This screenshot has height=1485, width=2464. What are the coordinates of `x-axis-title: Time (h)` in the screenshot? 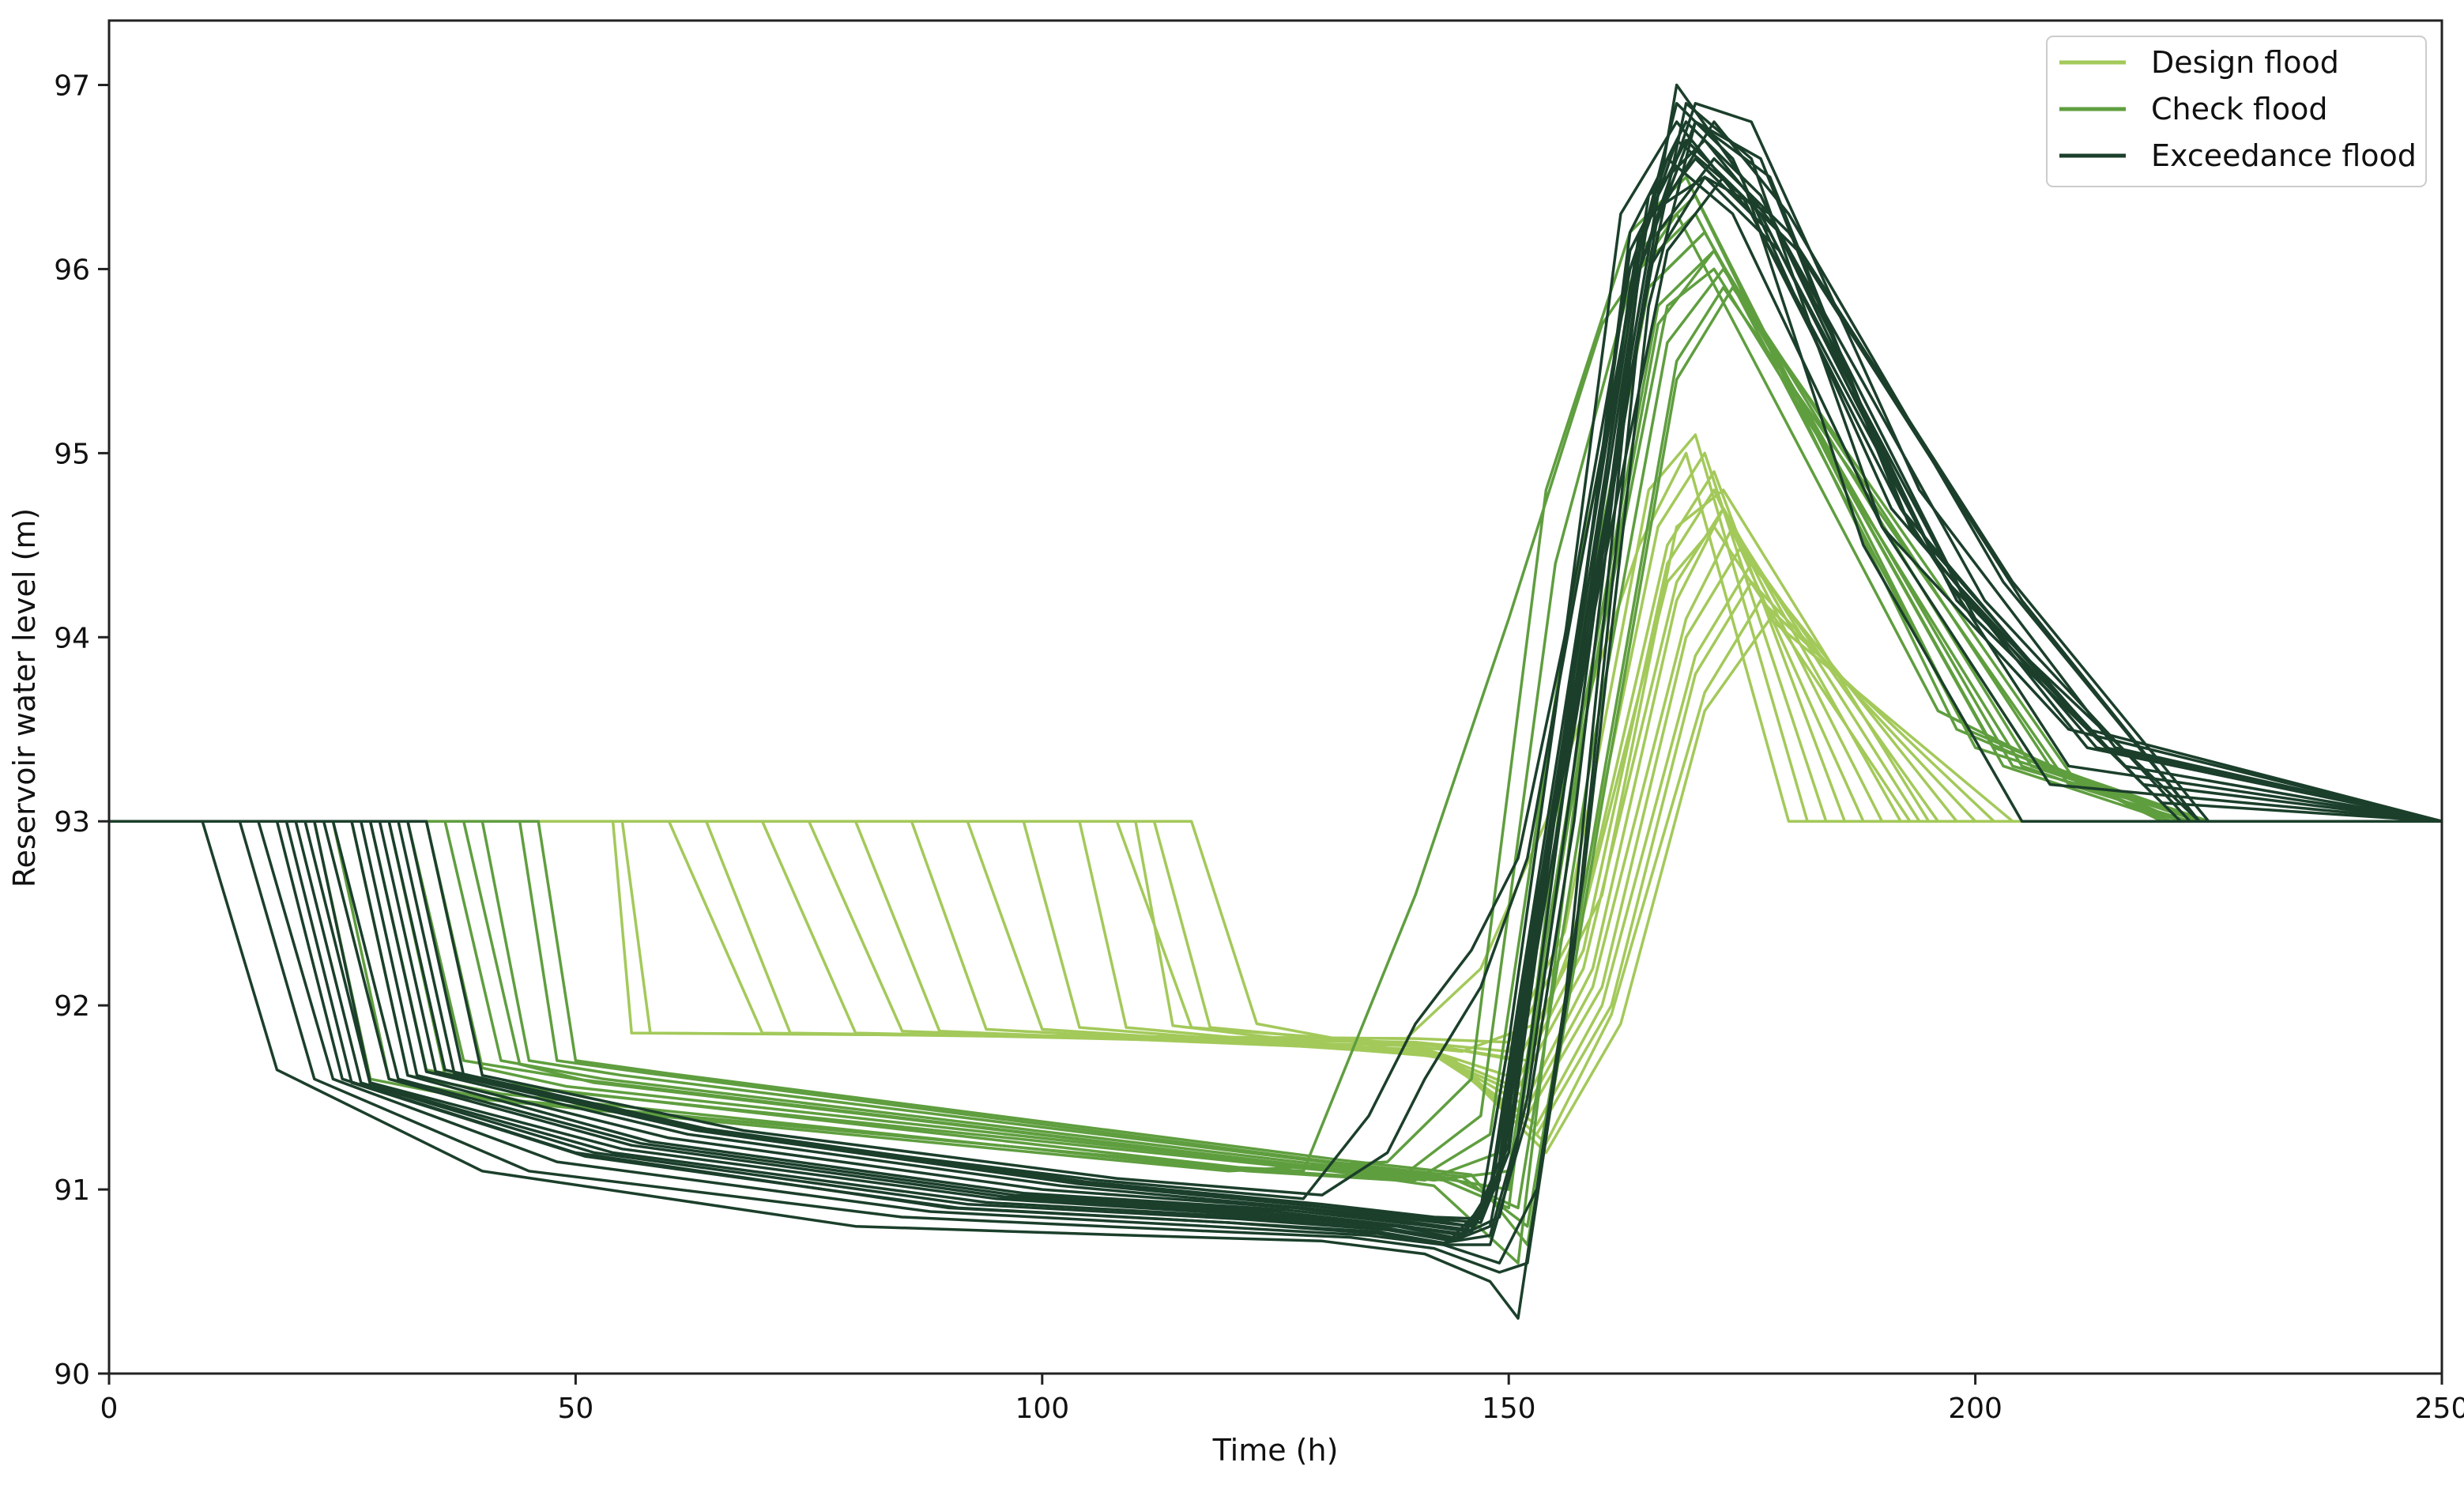 It's located at (1275, 1450).